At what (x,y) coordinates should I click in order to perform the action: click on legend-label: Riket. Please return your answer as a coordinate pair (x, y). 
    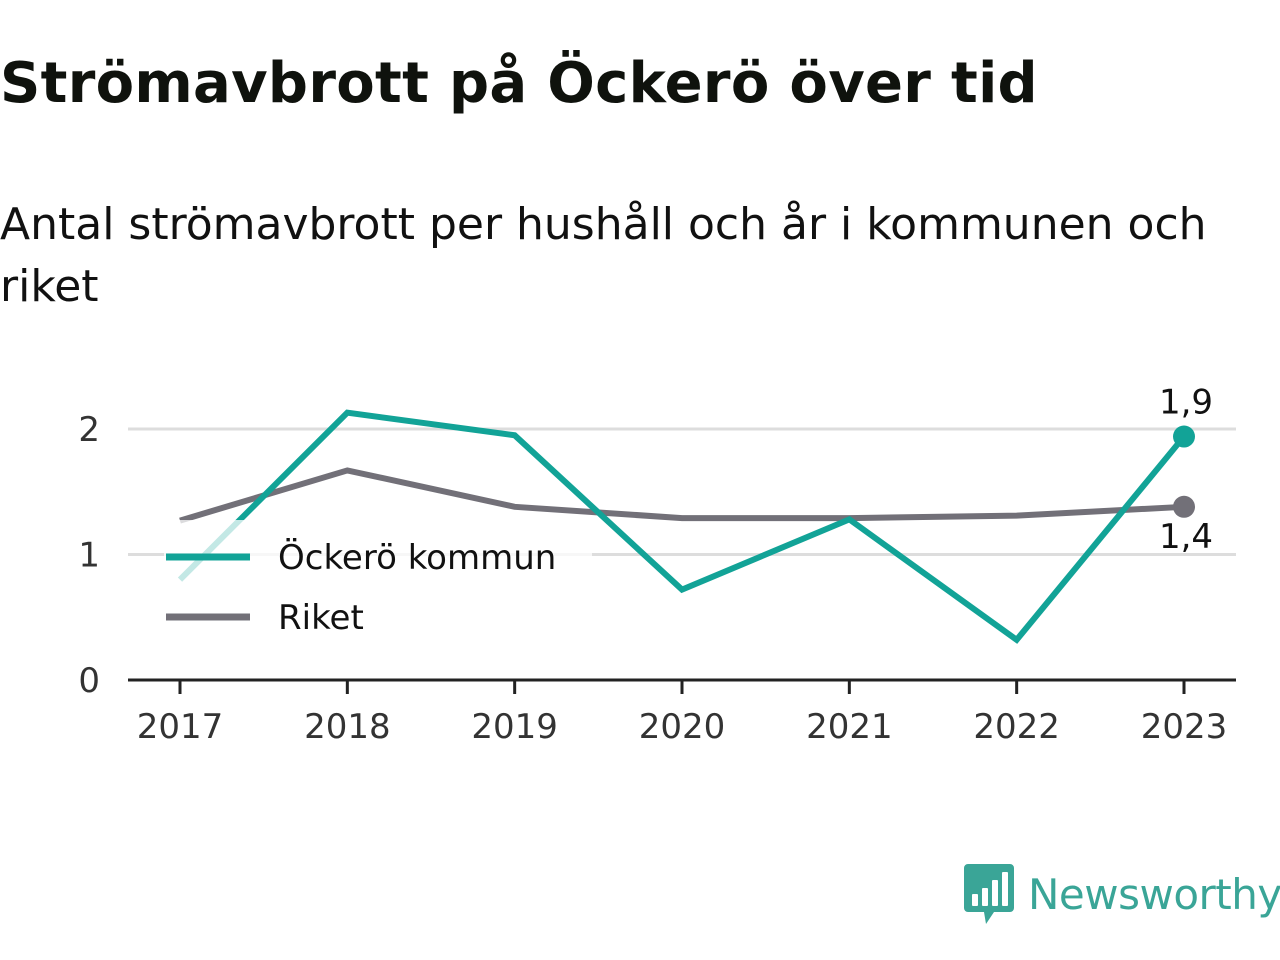
    Looking at the image, I should click on (321, 618).